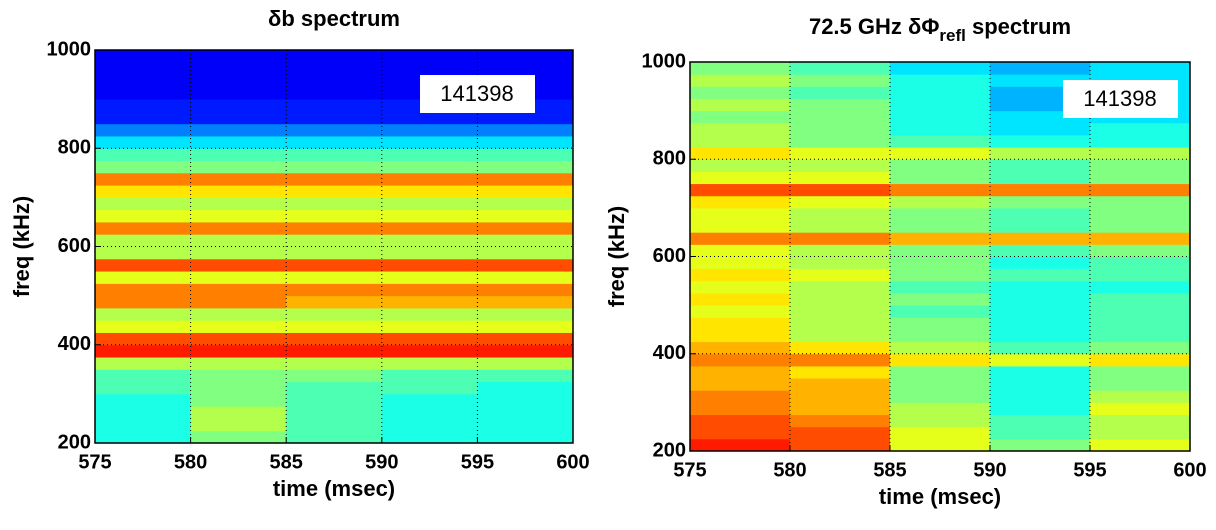  Describe the element at coordinates (286, 462) in the screenshot. I see `x-tick-label: 585` at that location.